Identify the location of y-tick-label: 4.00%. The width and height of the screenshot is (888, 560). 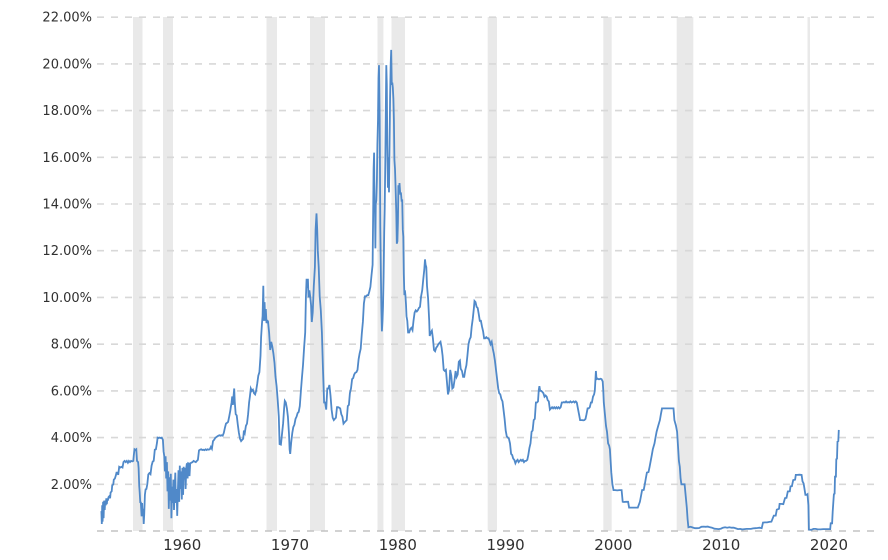
(71, 438).